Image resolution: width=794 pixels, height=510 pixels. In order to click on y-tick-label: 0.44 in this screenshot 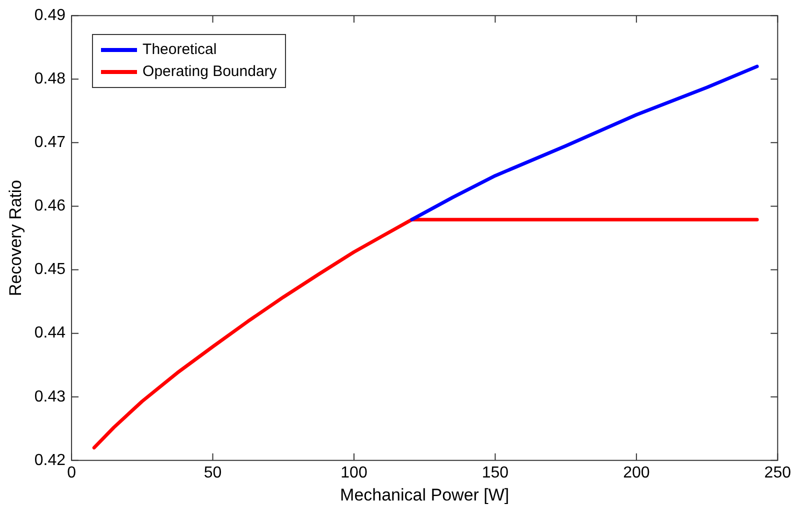, I will do `click(50, 333)`.